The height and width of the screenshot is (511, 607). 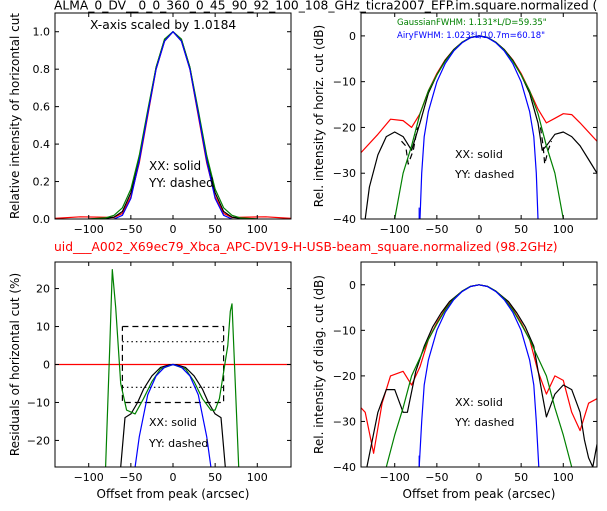 I want to click on y-axis-label: Residuals of horizontal cut (%), so click(x=15, y=364).